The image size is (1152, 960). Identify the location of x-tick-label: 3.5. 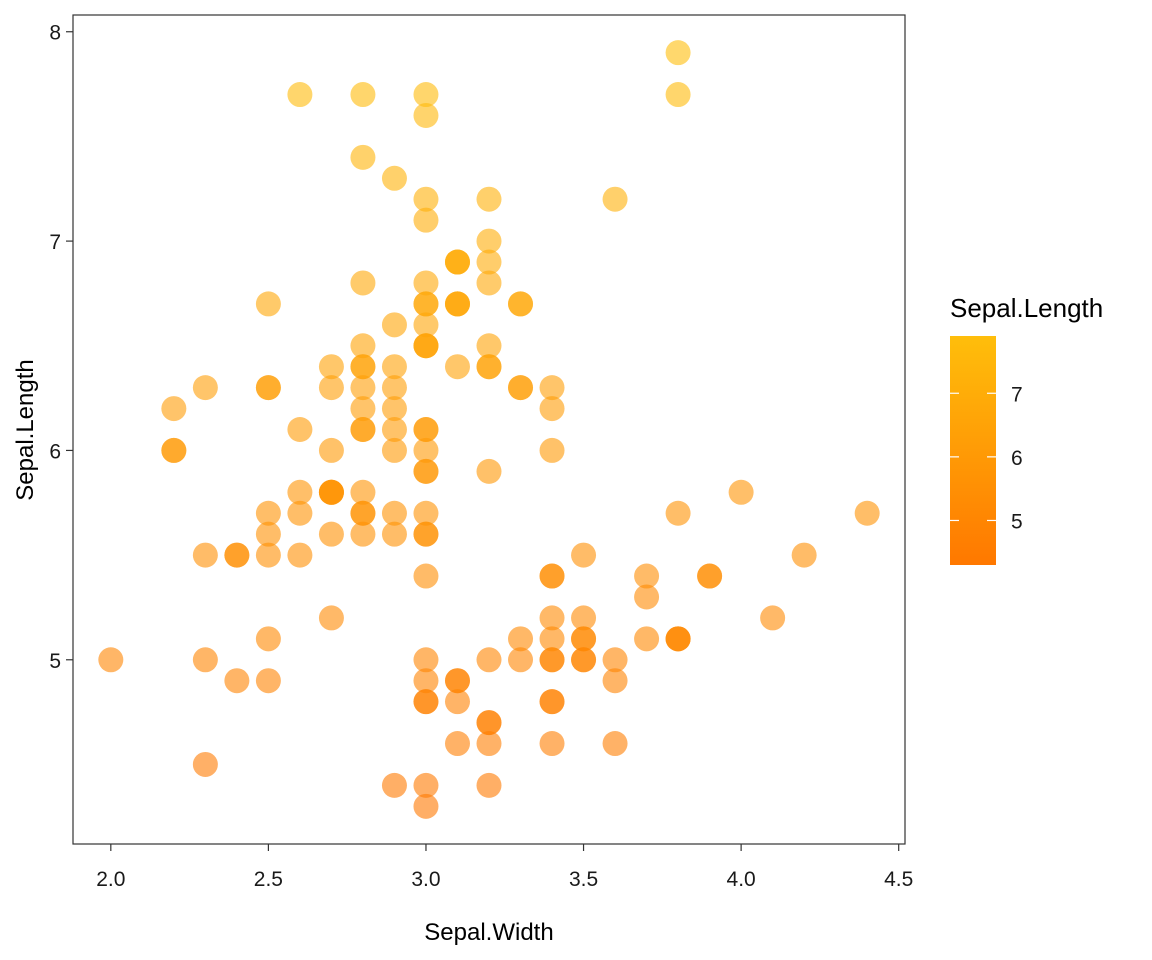
(583, 879).